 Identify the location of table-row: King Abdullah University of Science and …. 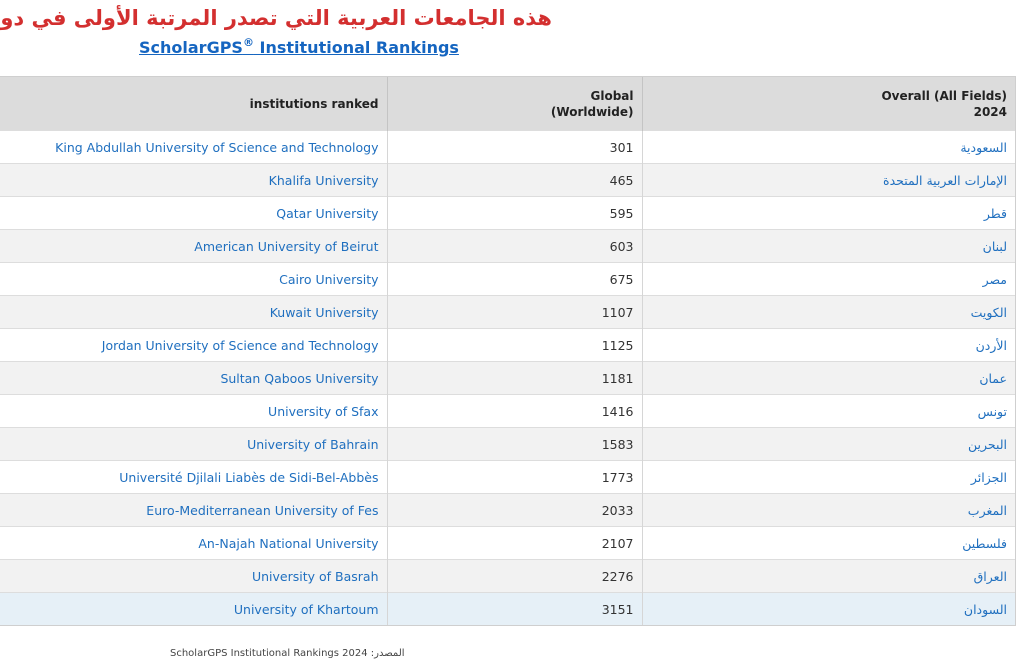
(507, 147).